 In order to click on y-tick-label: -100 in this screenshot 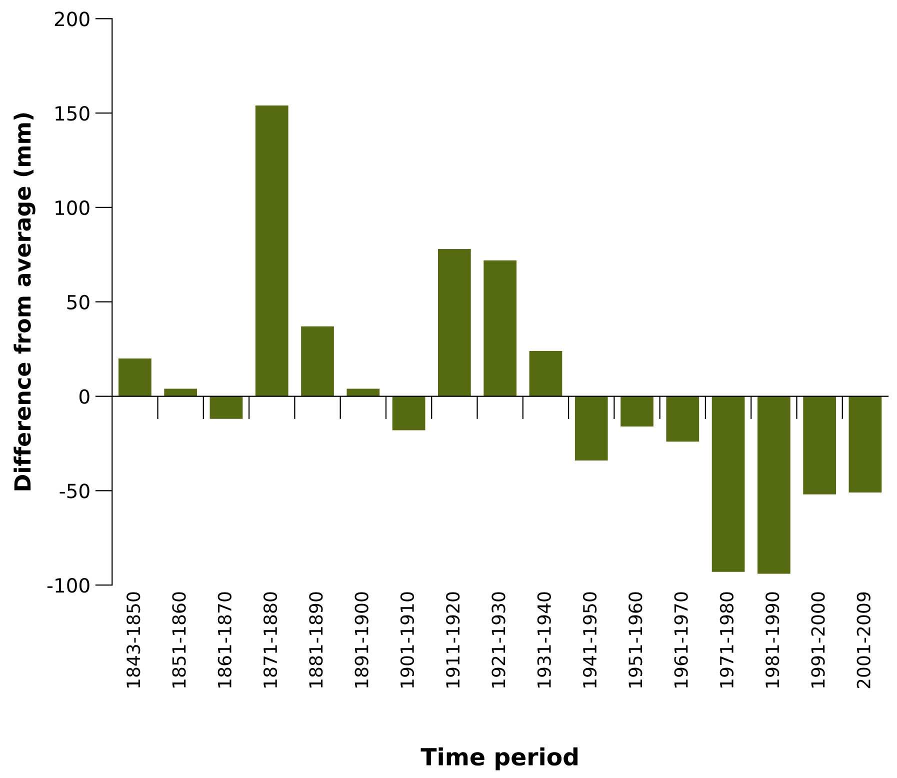, I will do `click(68, 585)`.